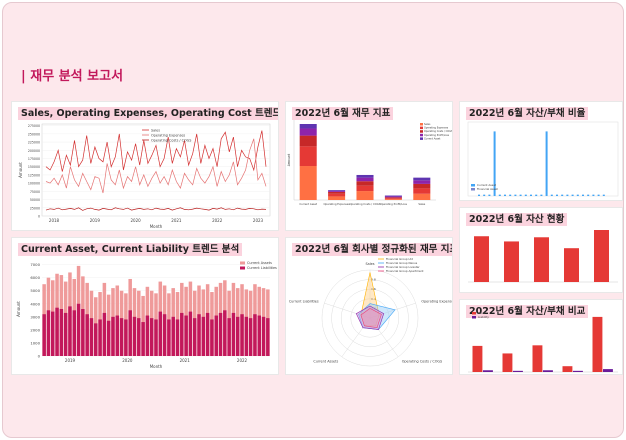 This screenshot has width=626, height=440. I want to click on x-tick-label: 2018, so click(54, 220).